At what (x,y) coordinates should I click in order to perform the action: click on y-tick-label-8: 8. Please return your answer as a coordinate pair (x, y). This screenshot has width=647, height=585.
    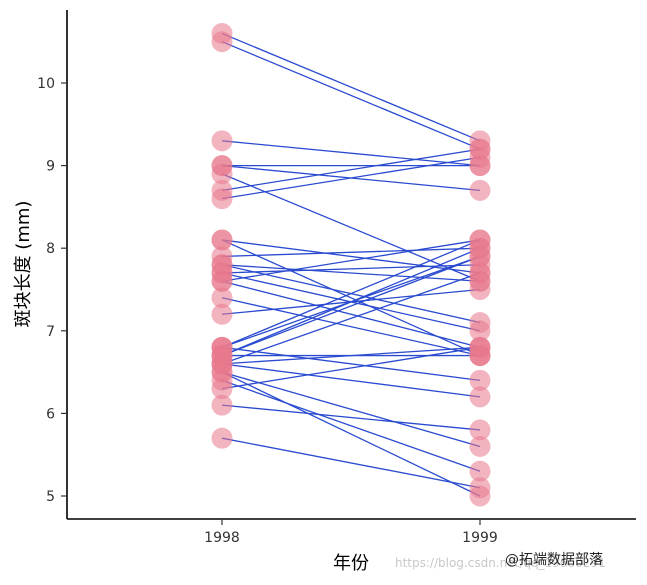
    Looking at the image, I should click on (50, 249).